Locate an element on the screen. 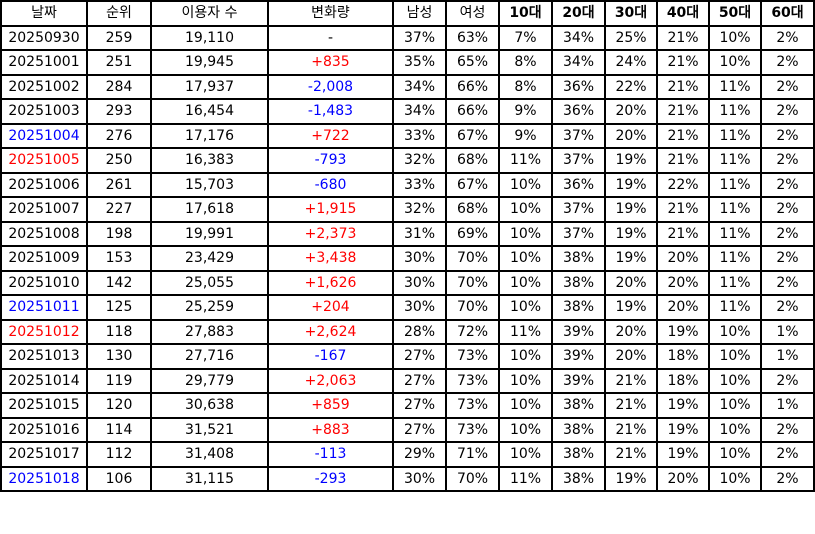 Image resolution: width=815 pixels, height=534 pixels. cell-female: 68% is located at coordinates (472, 160).